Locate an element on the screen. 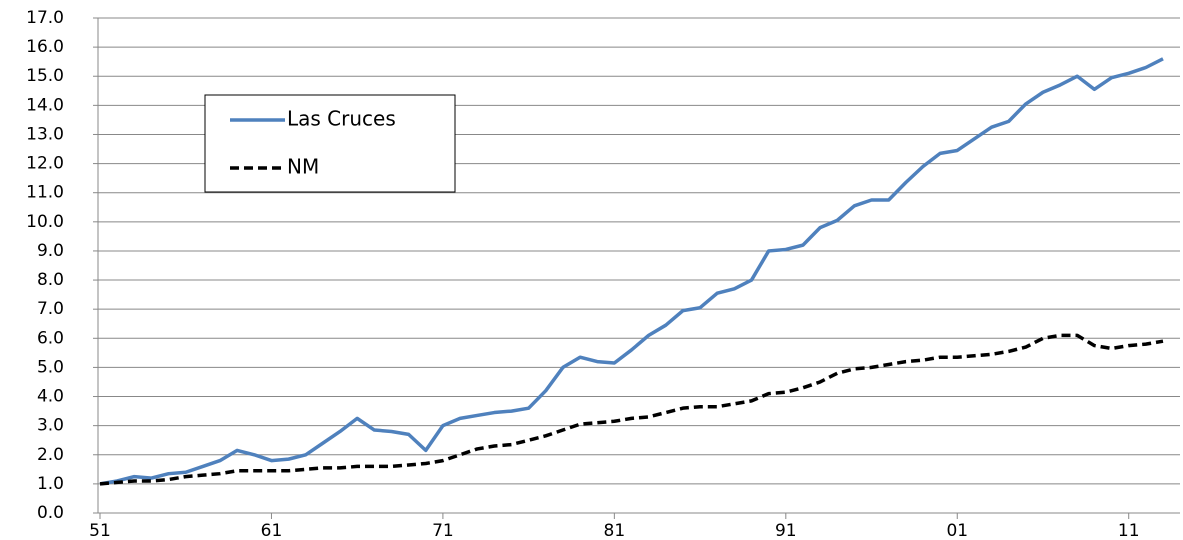 The image size is (1183, 540). y-tick-label: 15.0 is located at coordinates (45, 76).